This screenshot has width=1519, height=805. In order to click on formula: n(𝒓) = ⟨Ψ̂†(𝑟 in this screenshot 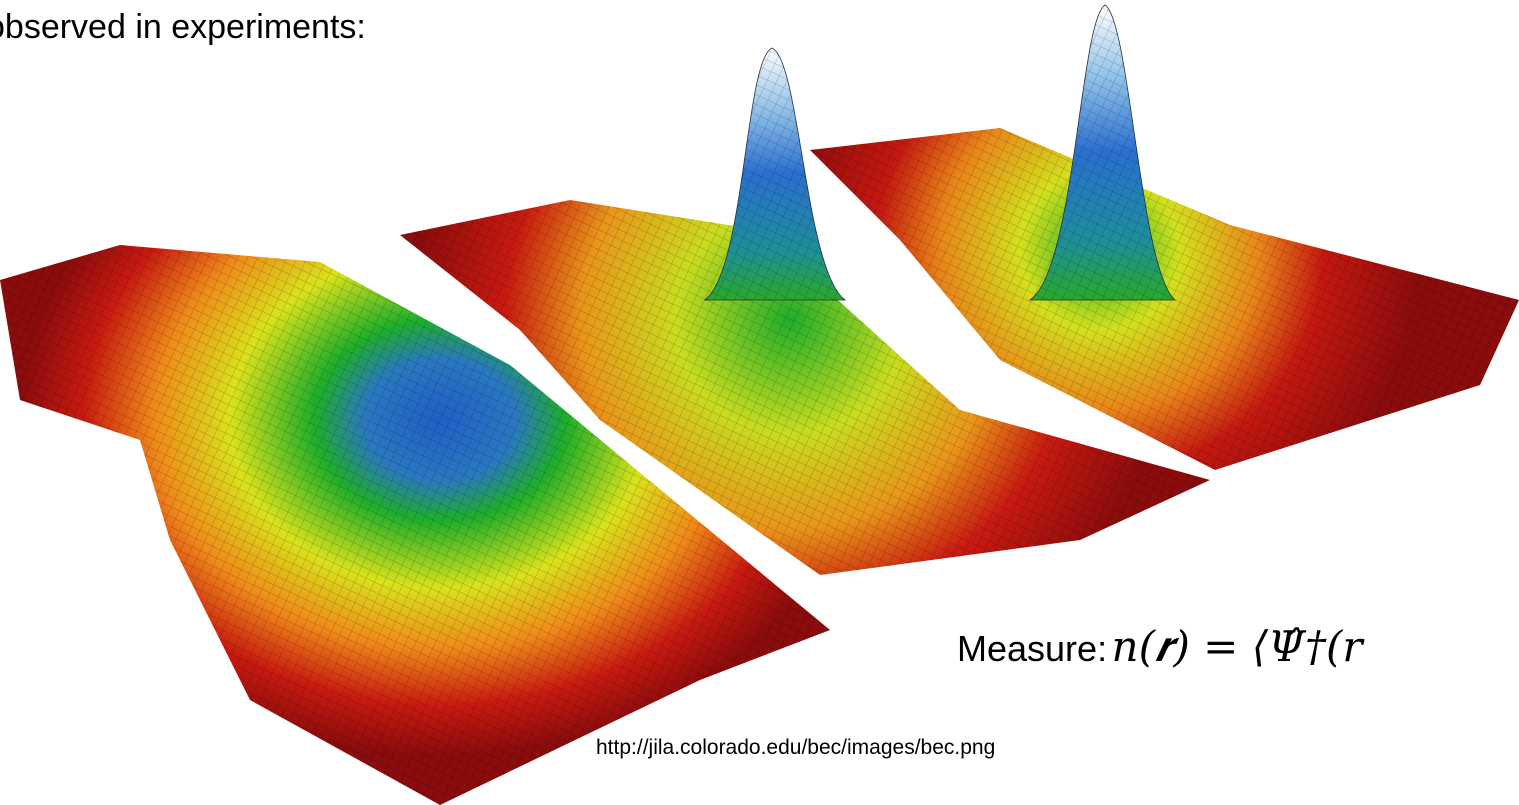, I will do `click(1237, 646)`.